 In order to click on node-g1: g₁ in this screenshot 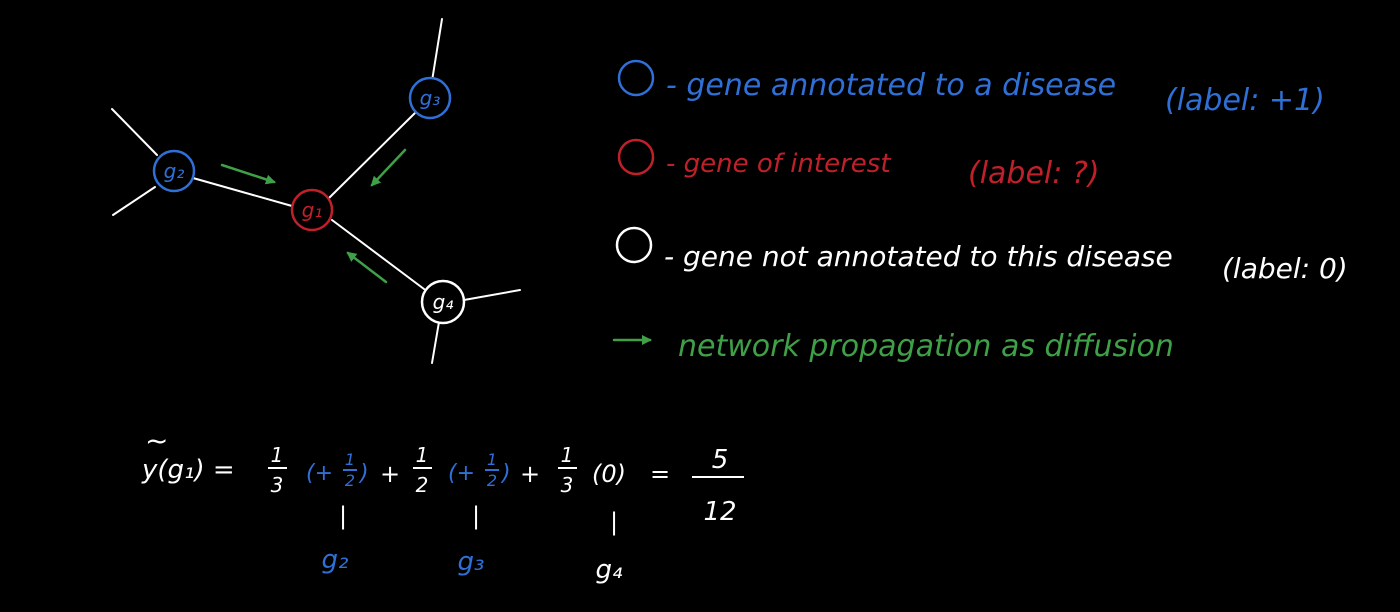, I will do `click(312, 210)`.